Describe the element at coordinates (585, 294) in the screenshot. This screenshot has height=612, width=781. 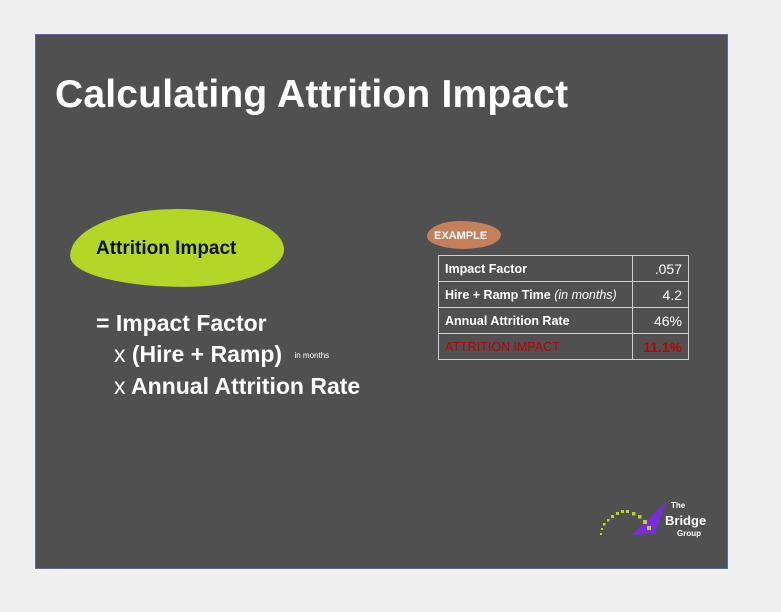
I see `row-label-note: (in months)` at that location.